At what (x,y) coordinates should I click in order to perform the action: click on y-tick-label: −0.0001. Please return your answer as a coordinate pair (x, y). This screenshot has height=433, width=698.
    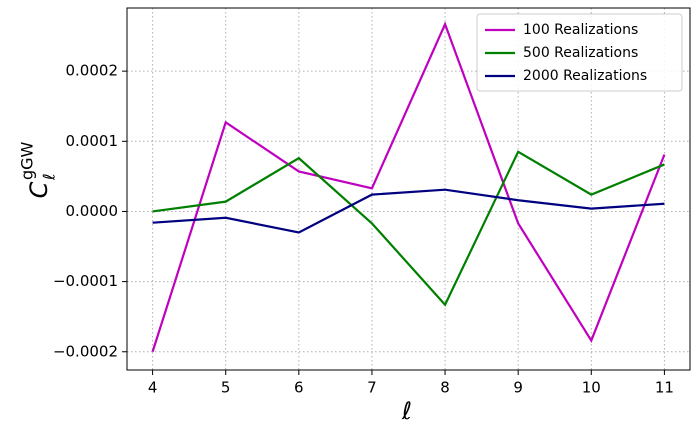
    Looking at the image, I should click on (85, 281).